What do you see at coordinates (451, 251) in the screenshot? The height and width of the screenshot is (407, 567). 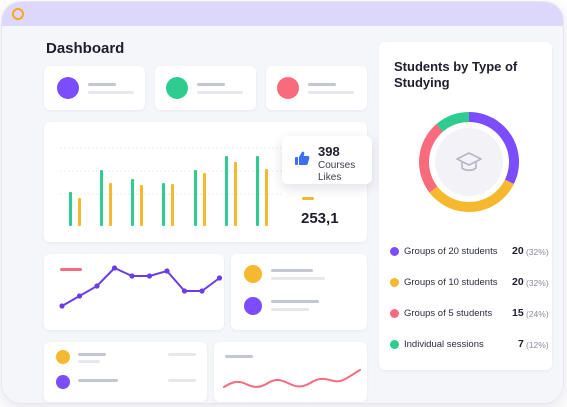 I see `legend-label: Groups of 20 students` at bounding box center [451, 251].